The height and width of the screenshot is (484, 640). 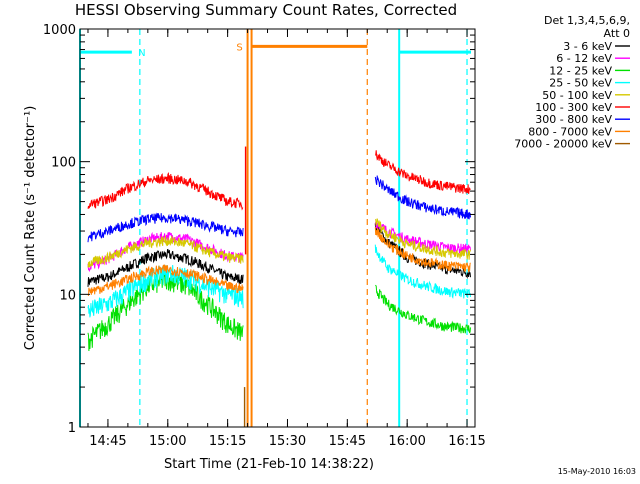 I want to click on y-tick-label-3: 1000, so click(x=59, y=30).